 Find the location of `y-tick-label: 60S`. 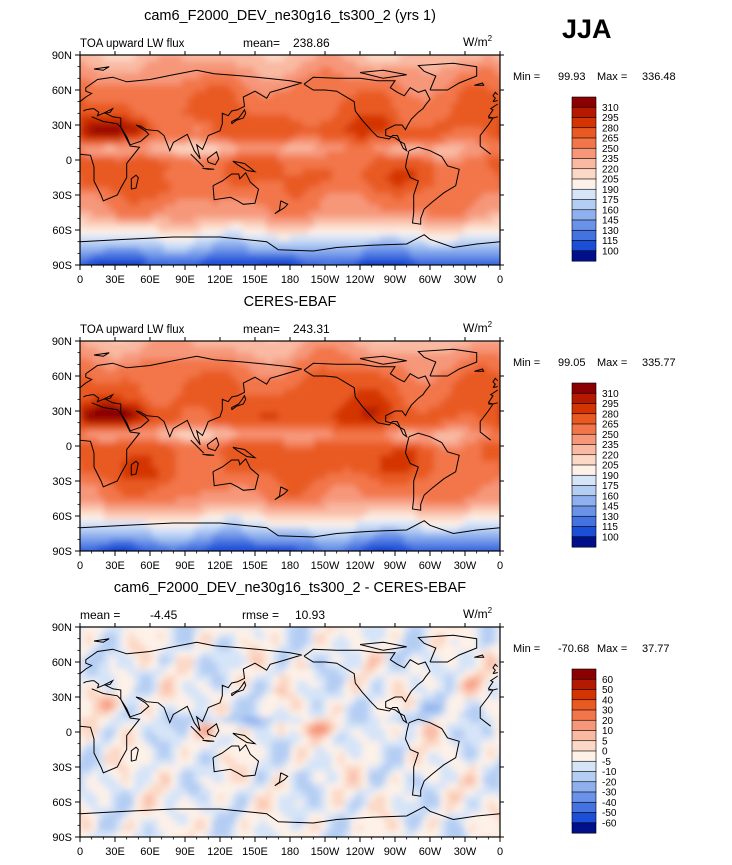

y-tick-label: 60S is located at coordinates (62, 803).